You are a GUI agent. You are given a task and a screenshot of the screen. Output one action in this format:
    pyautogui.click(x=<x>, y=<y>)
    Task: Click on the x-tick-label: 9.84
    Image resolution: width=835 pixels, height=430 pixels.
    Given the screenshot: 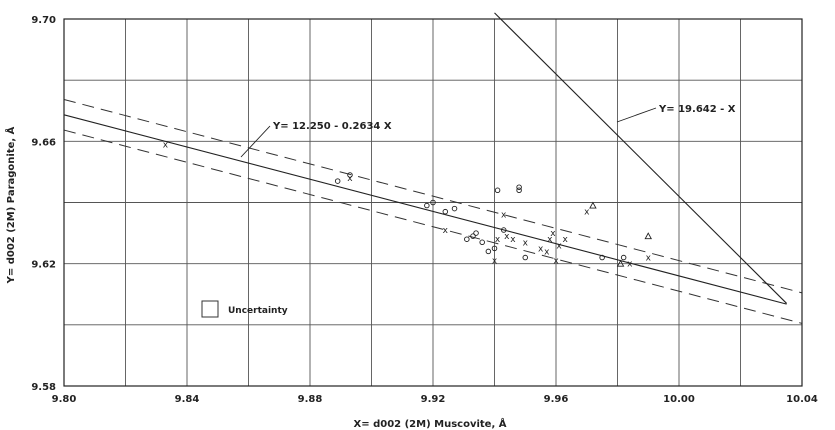 What is the action you would take?
    pyautogui.click(x=187, y=399)
    